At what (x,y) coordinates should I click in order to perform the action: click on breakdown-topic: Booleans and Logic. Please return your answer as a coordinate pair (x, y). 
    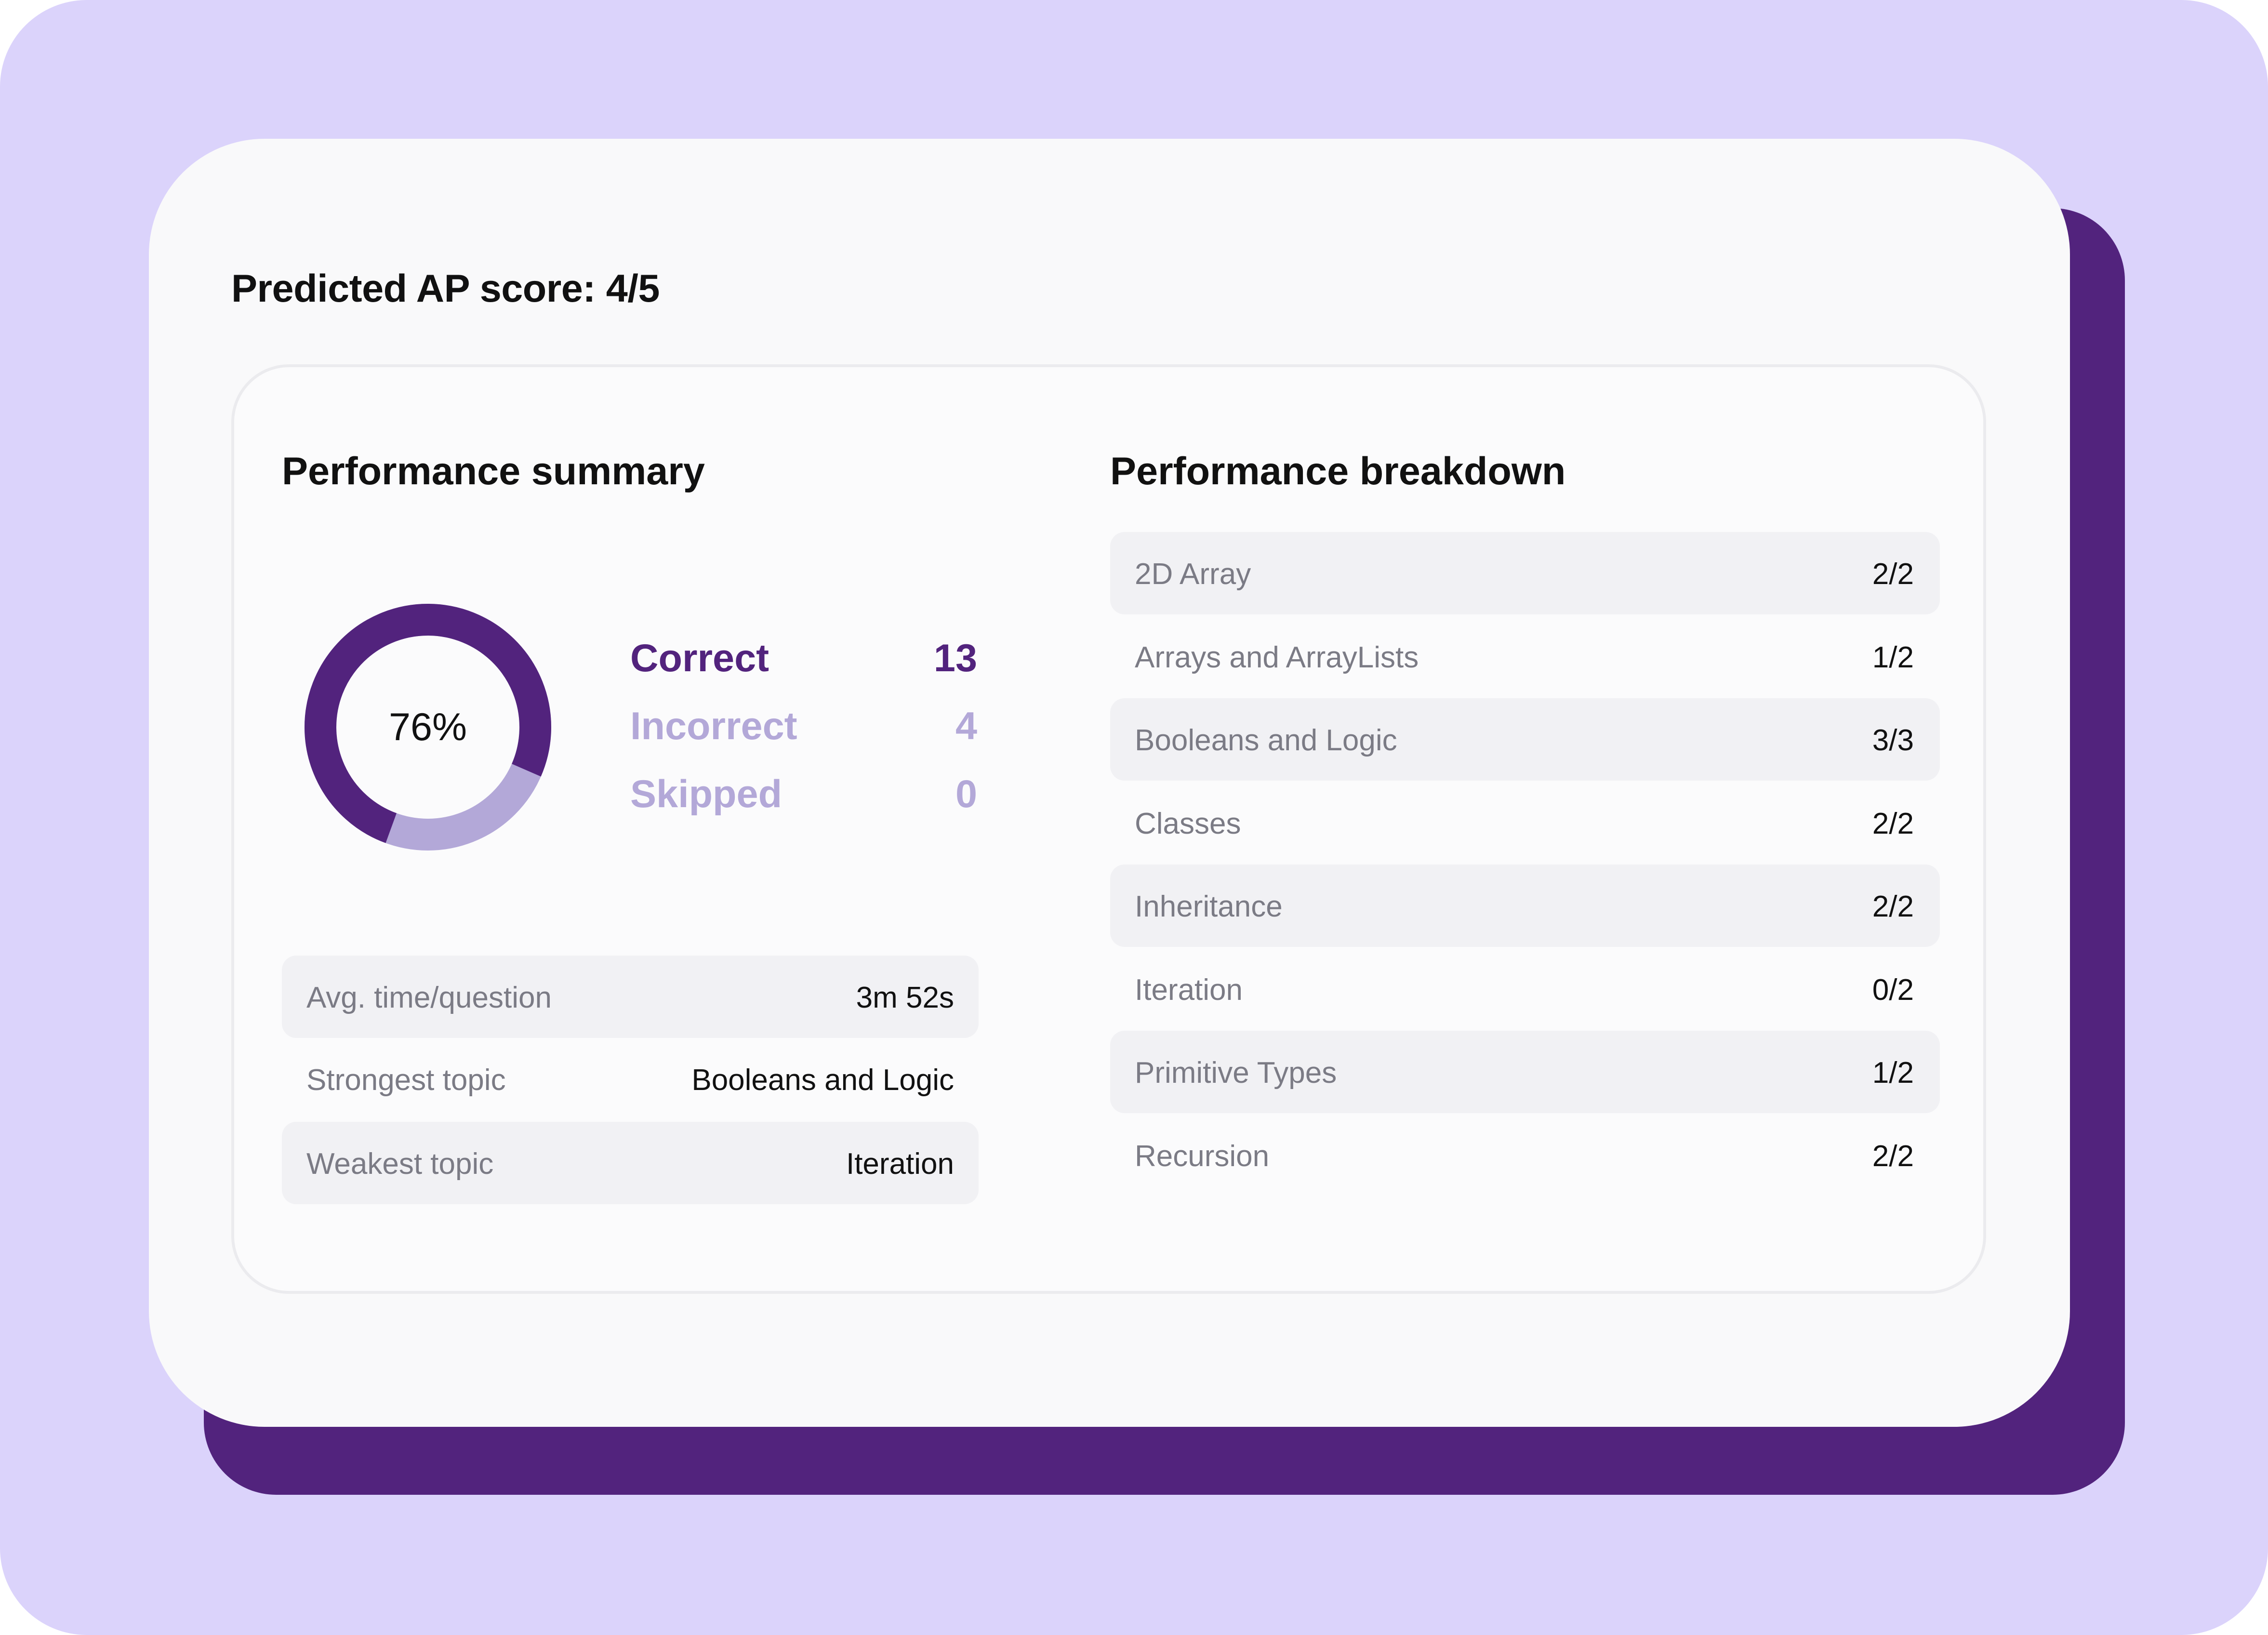
    Looking at the image, I should click on (1266, 740).